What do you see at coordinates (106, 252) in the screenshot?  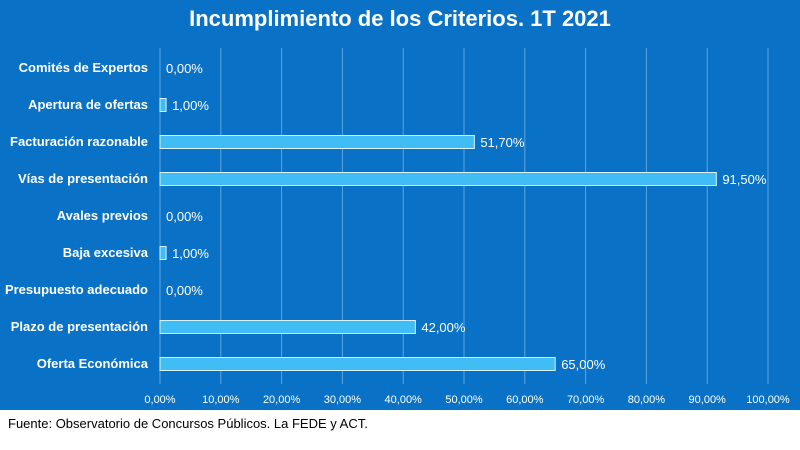 I see `category-label: Baja excesiva` at bounding box center [106, 252].